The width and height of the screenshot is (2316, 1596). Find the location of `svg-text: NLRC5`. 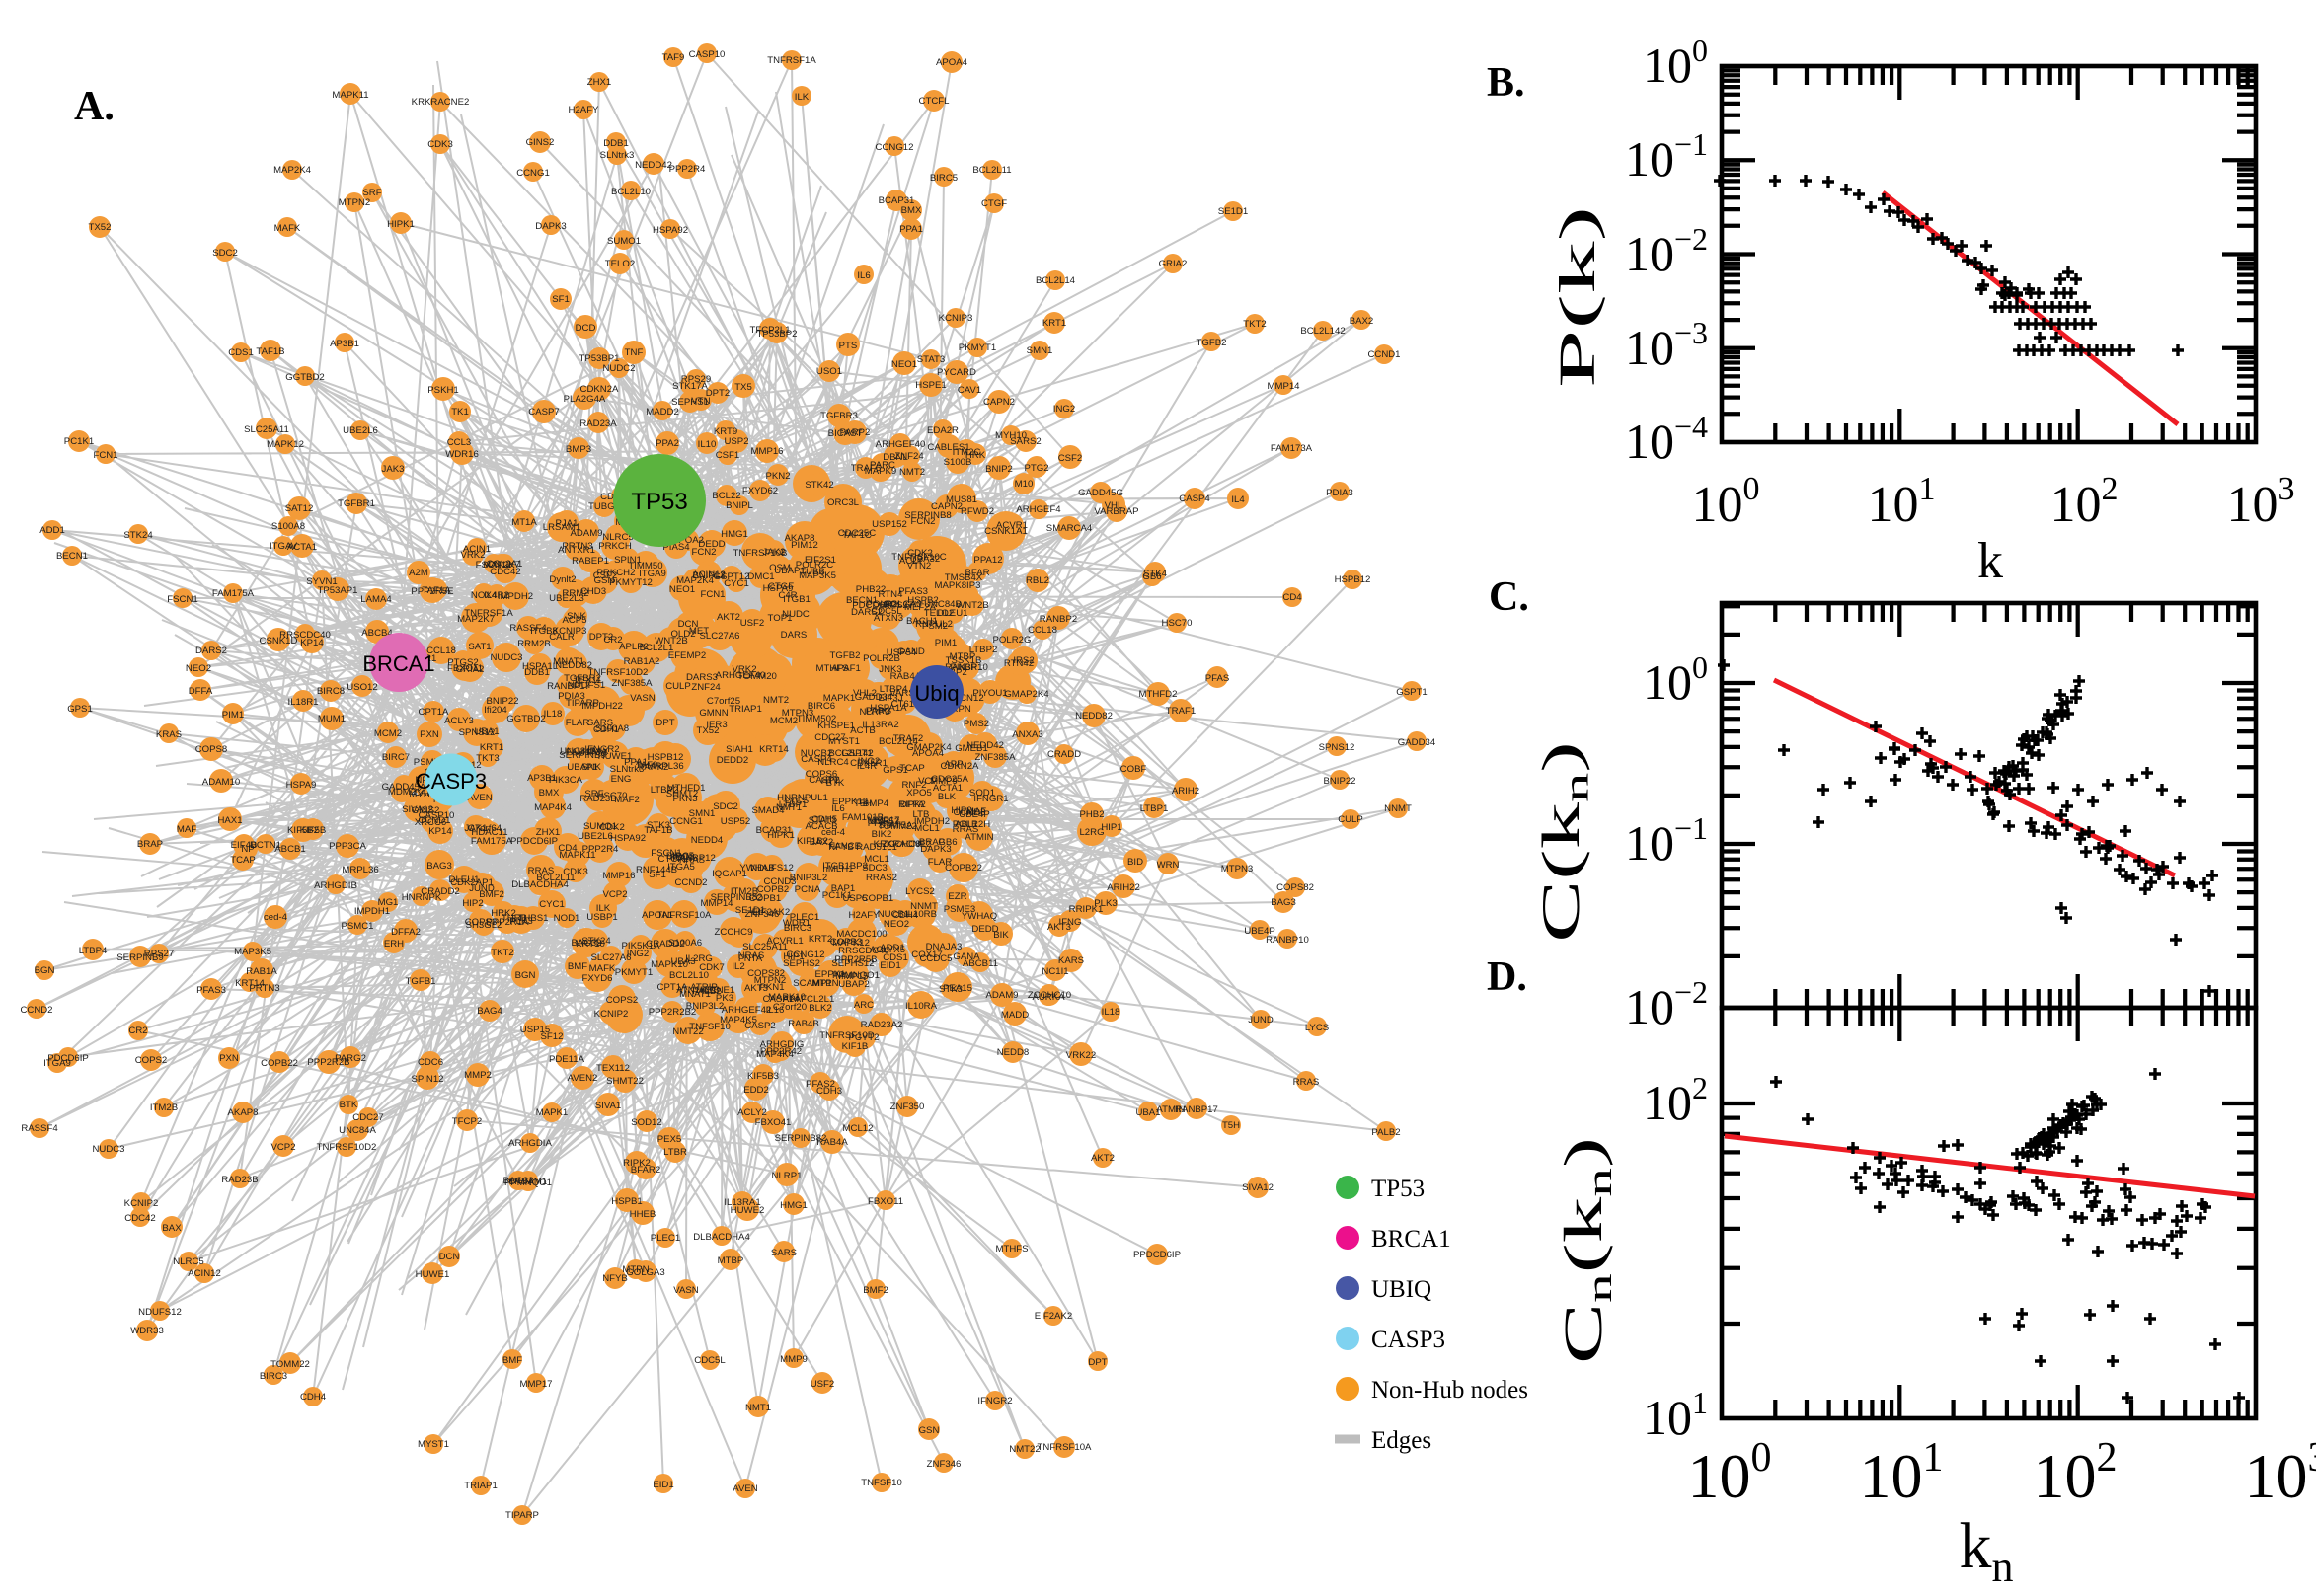

svg-text: NLRC5 is located at coordinates (188, 1261).